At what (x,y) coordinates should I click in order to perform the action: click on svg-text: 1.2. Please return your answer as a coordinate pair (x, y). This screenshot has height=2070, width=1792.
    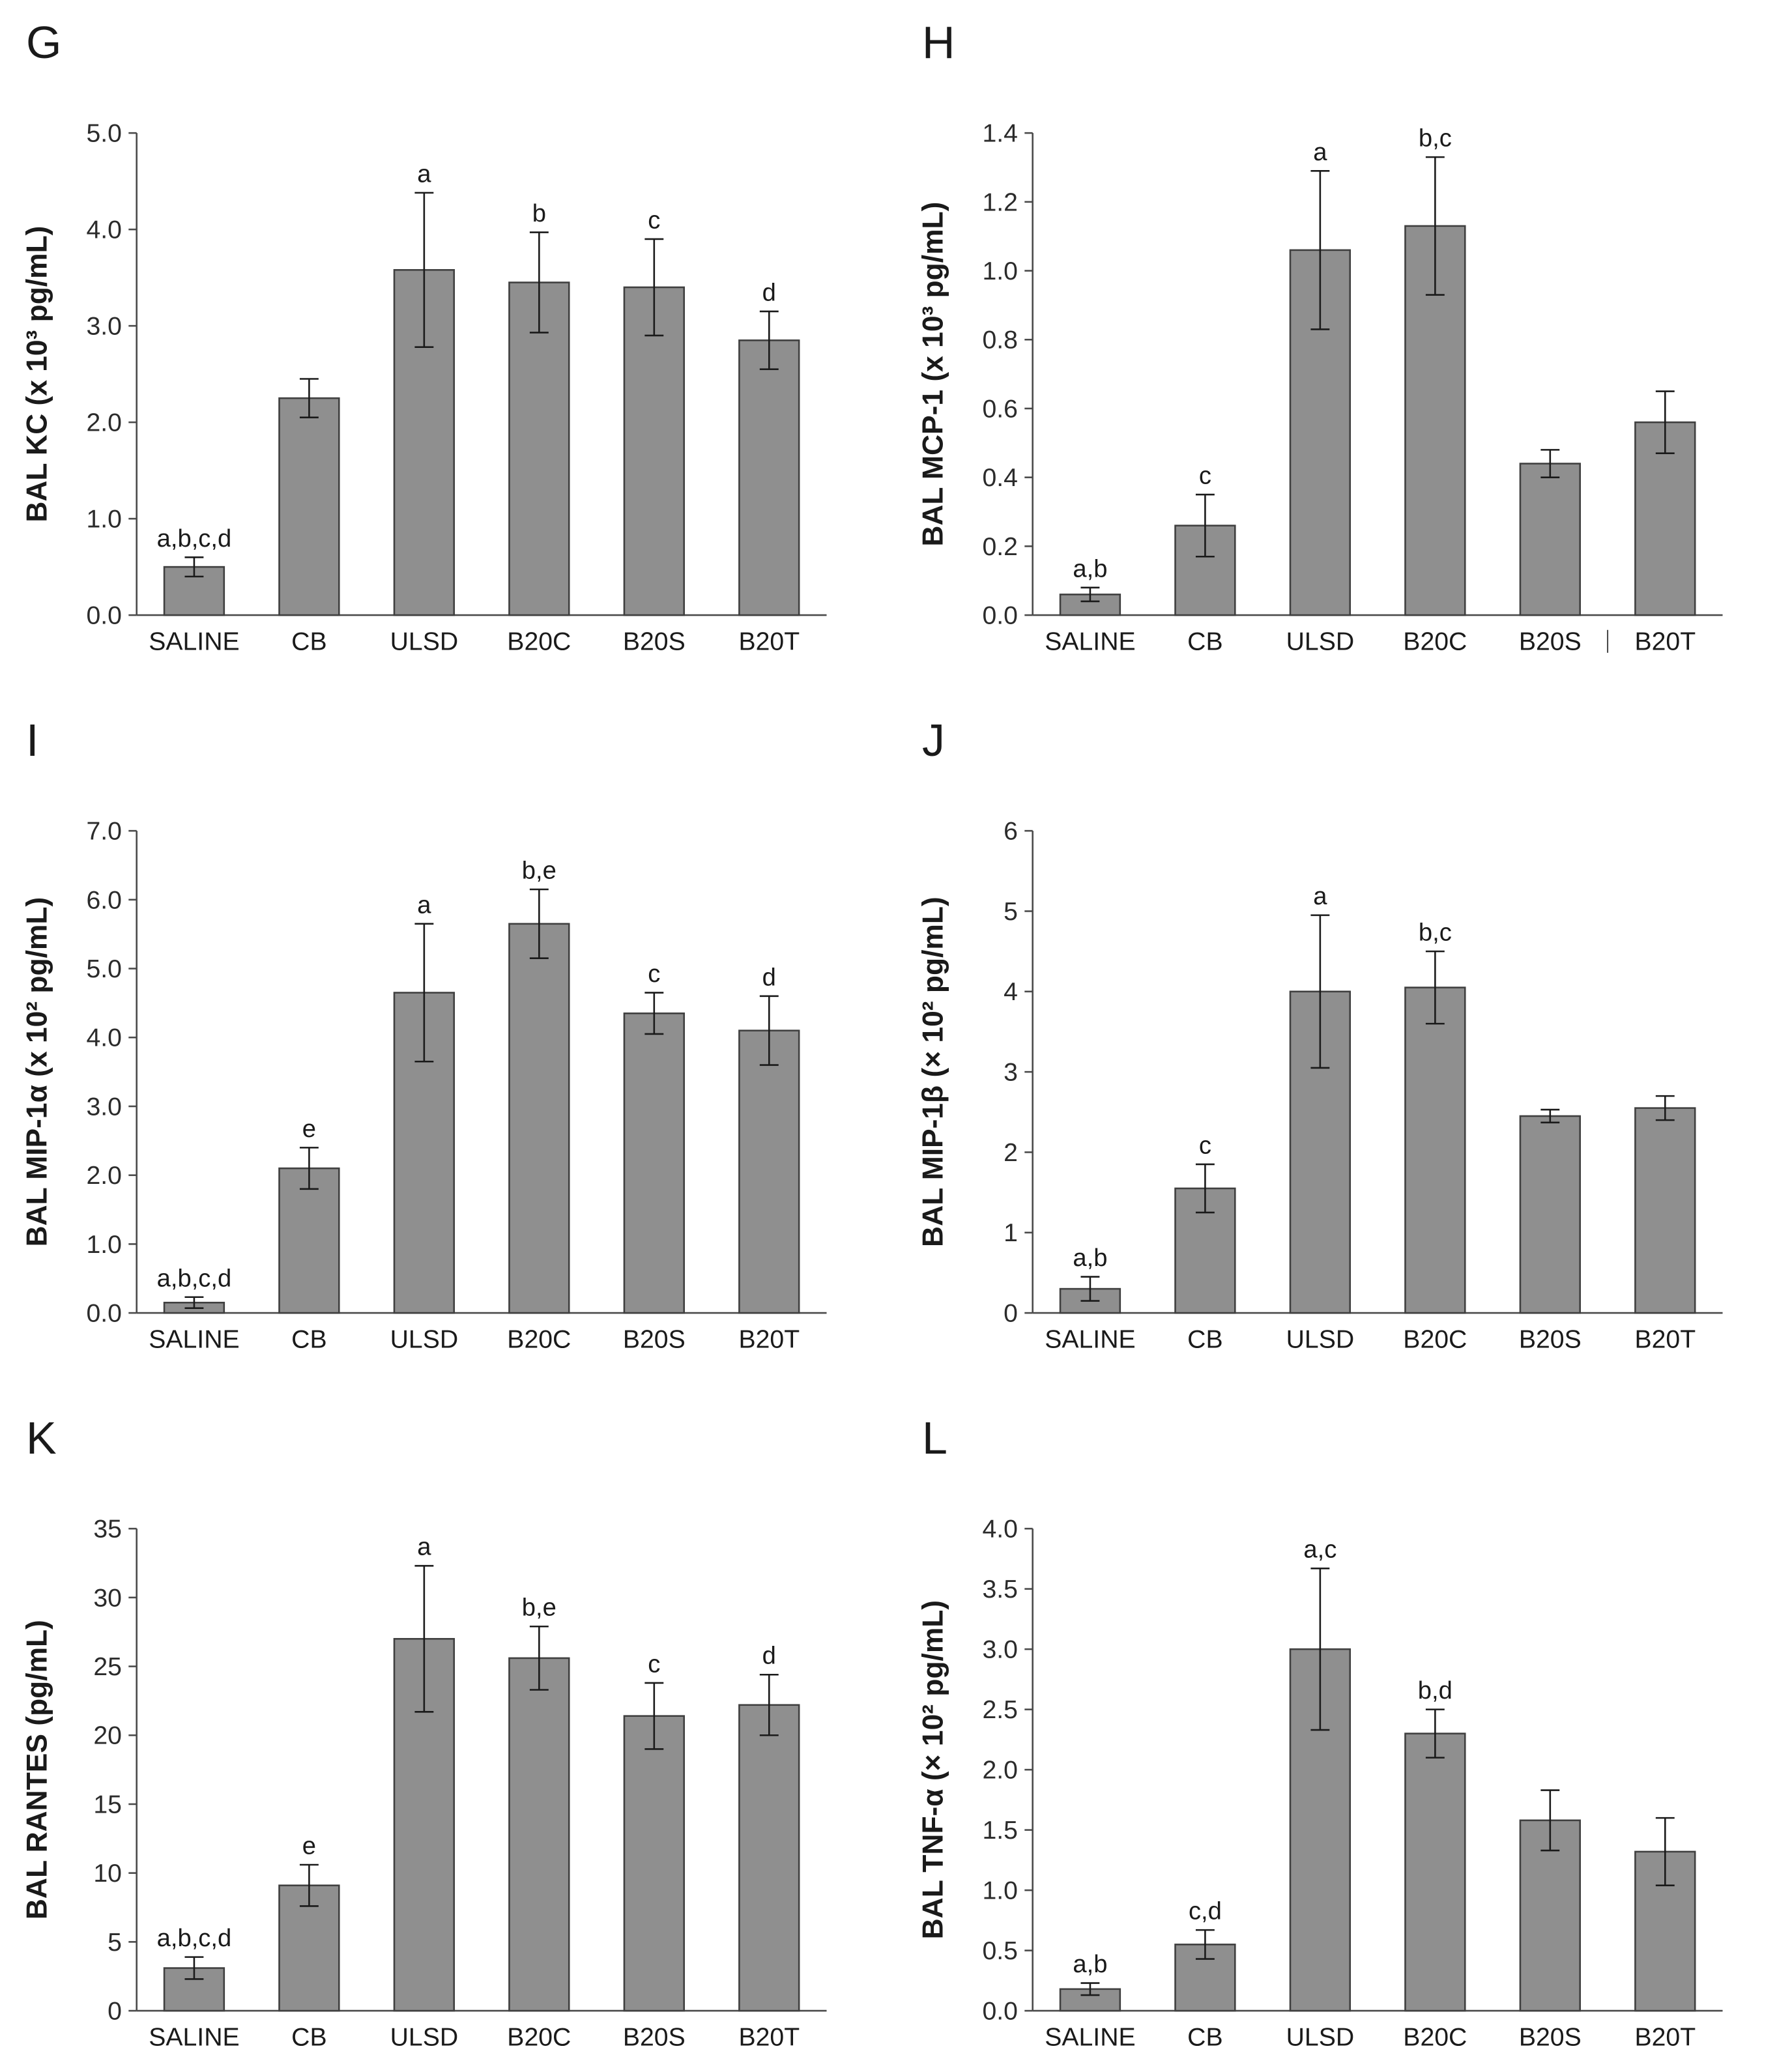
    Looking at the image, I should click on (1000, 202).